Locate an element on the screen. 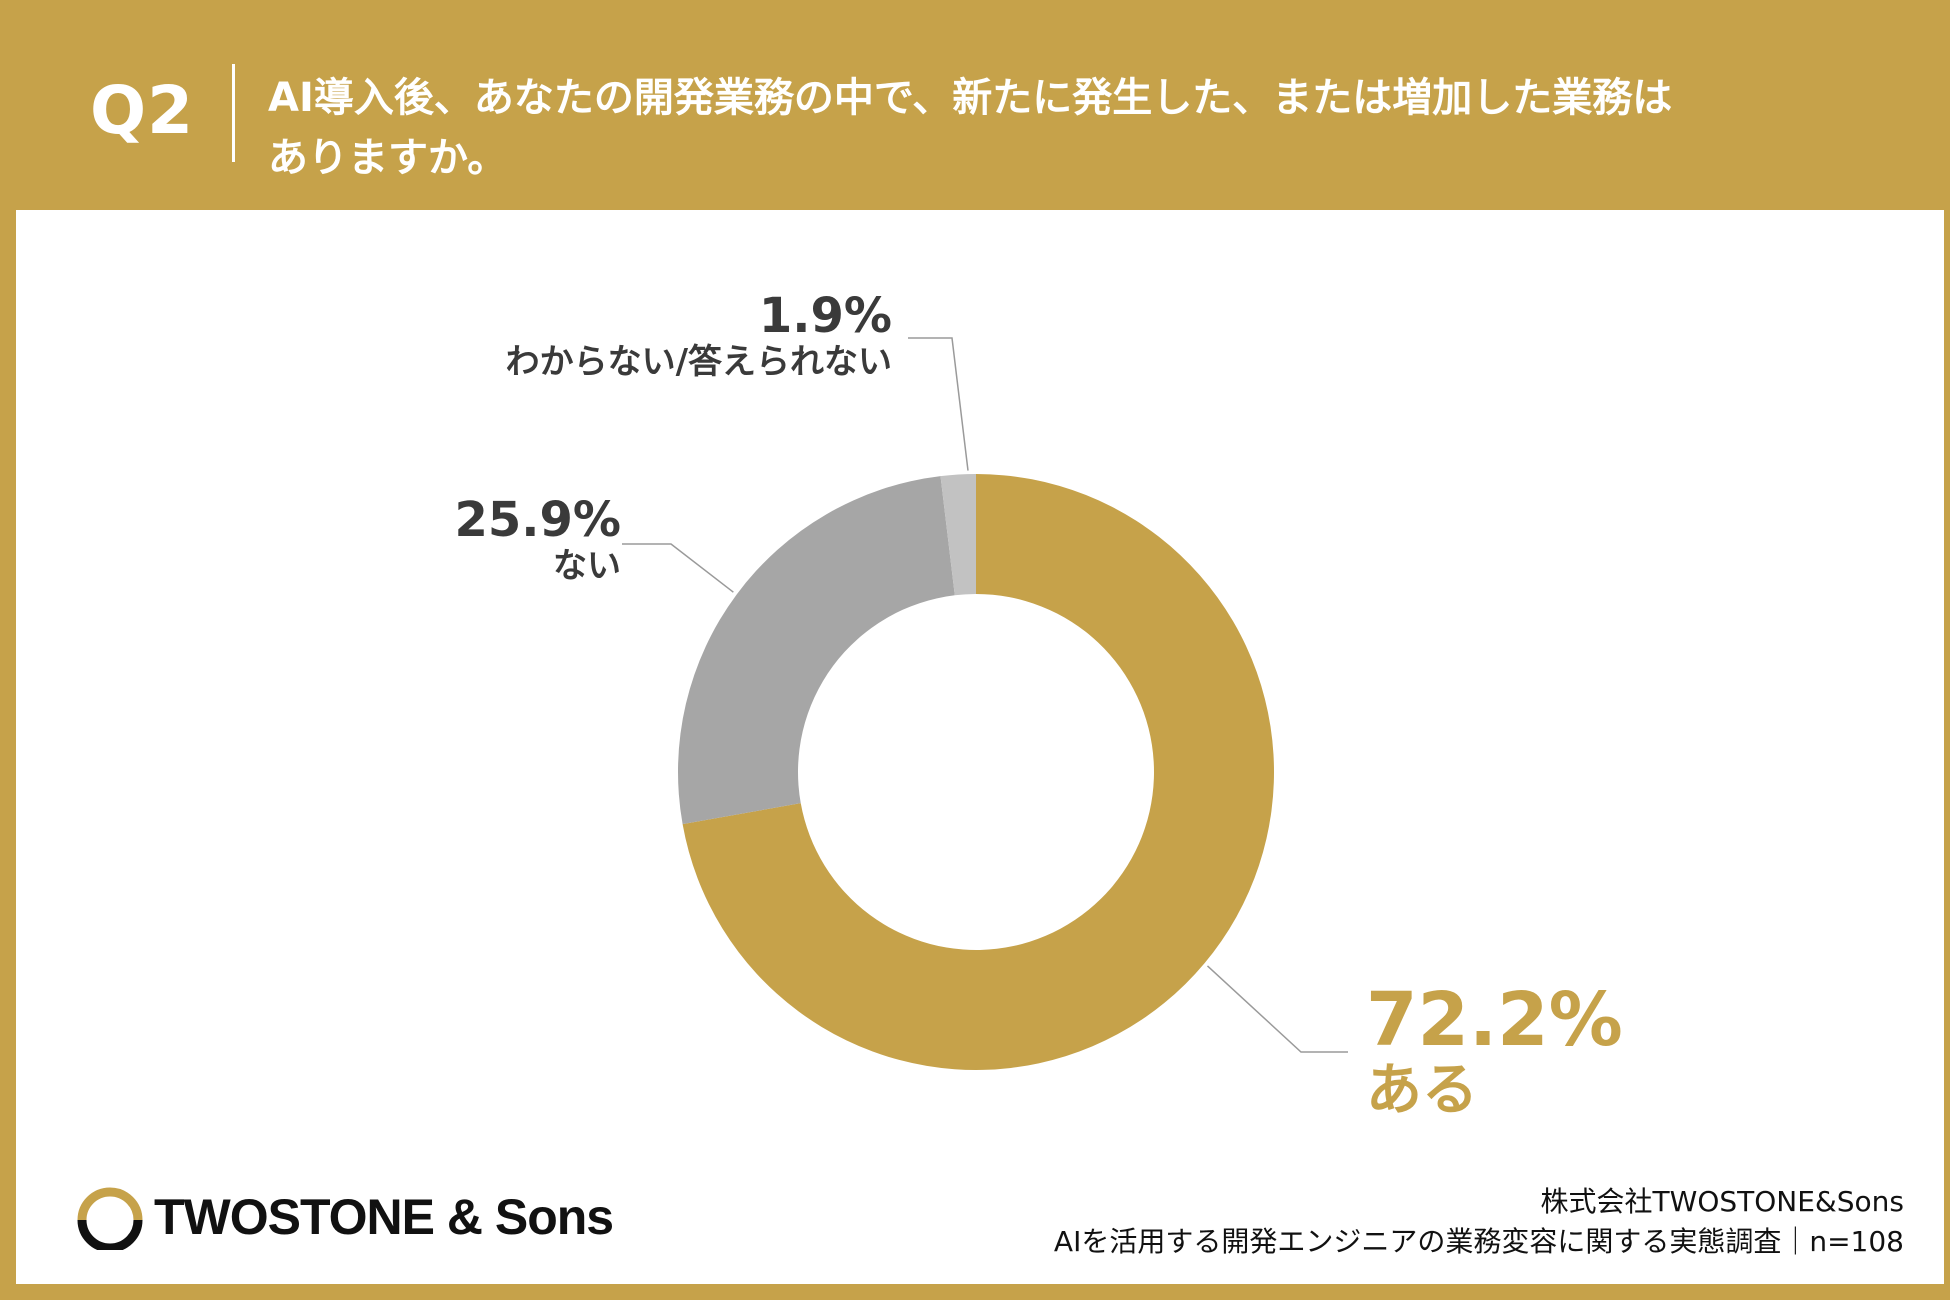 The width and height of the screenshot is (1950, 1300). category-label-no: ない is located at coordinates (587, 566).